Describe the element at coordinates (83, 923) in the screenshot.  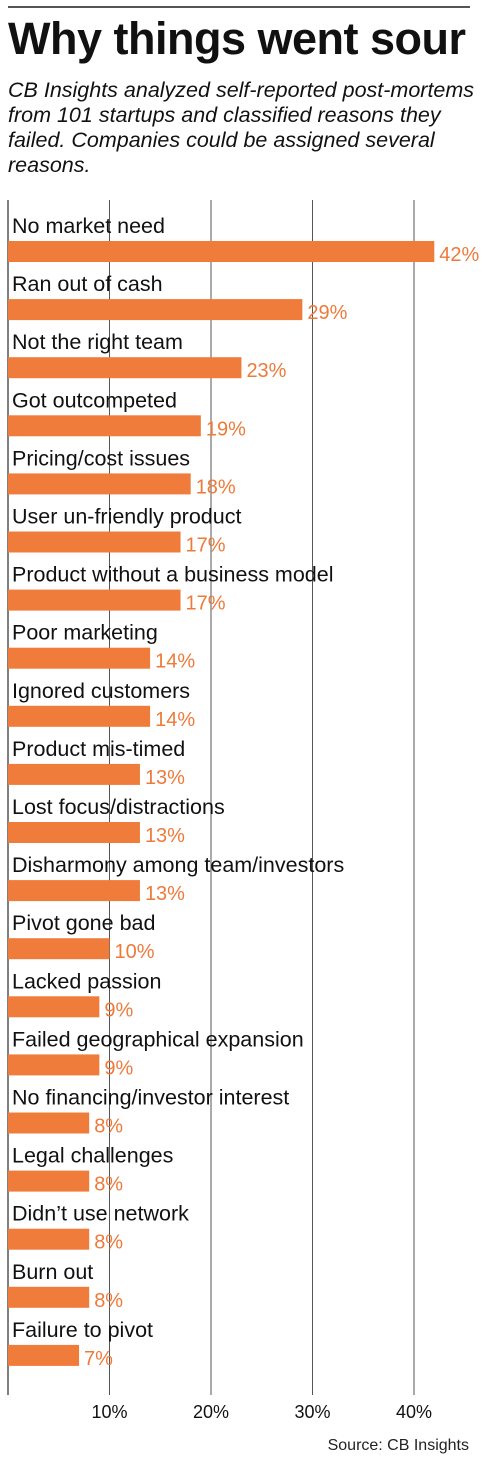
I see `category-label: Pivot gone bad` at that location.